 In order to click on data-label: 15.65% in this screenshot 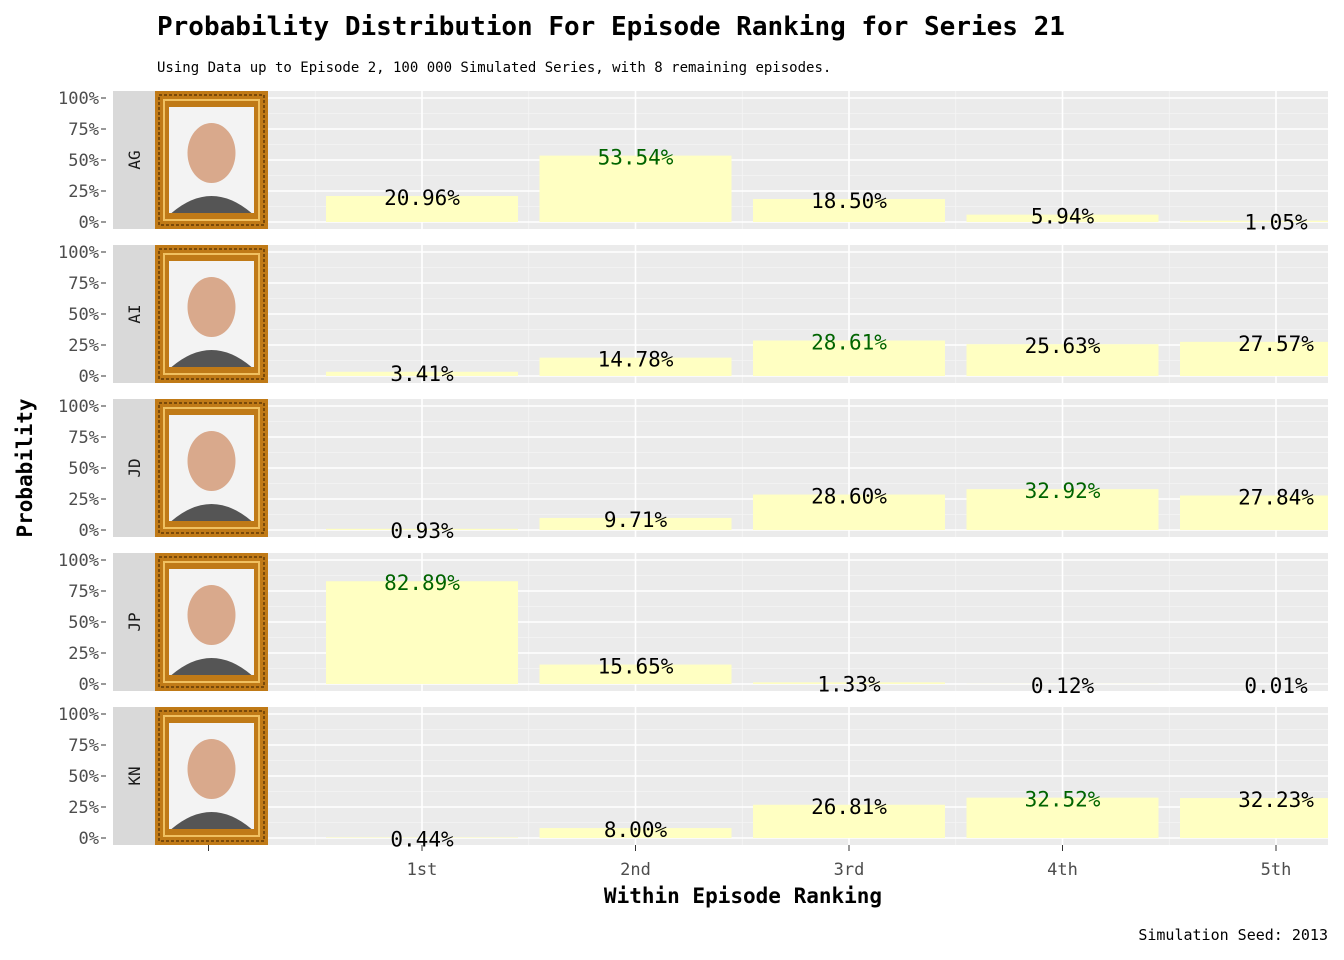, I will do `click(636, 667)`.